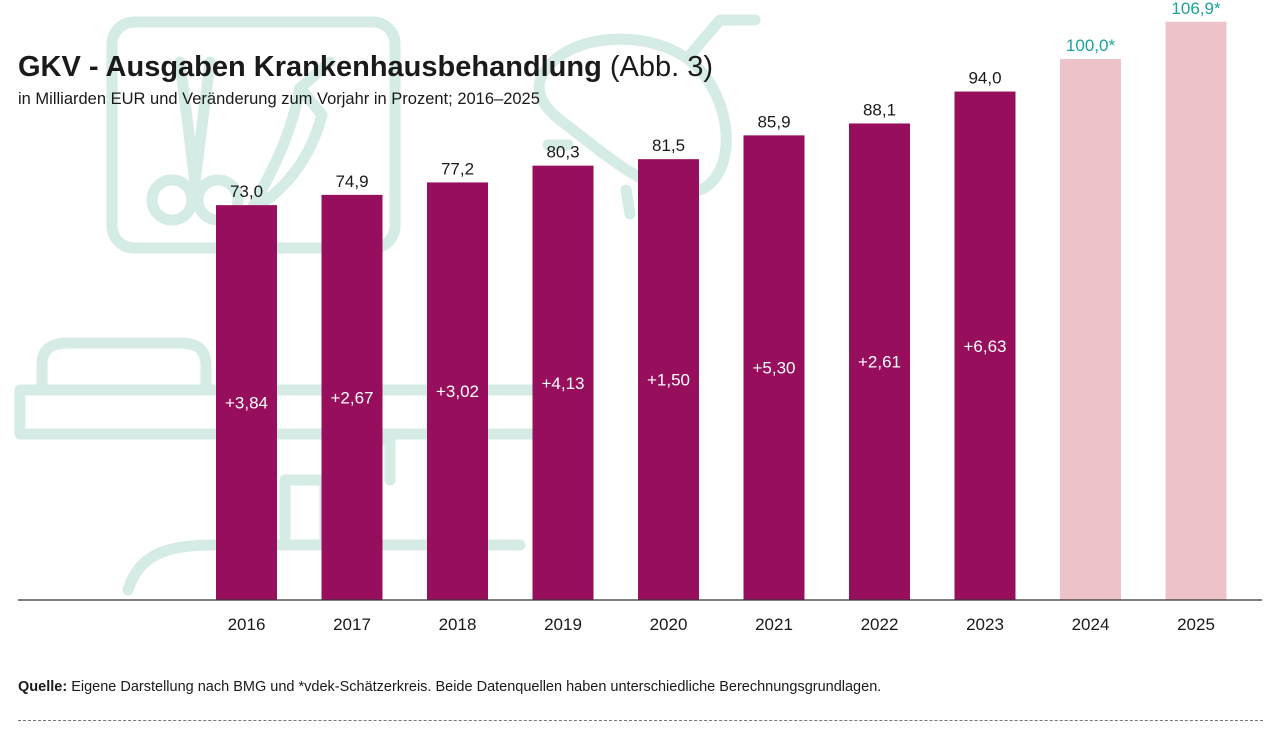 The height and width of the screenshot is (741, 1280). Describe the element at coordinates (984, 78) in the screenshot. I see `value-label-2023: 94,0` at that location.